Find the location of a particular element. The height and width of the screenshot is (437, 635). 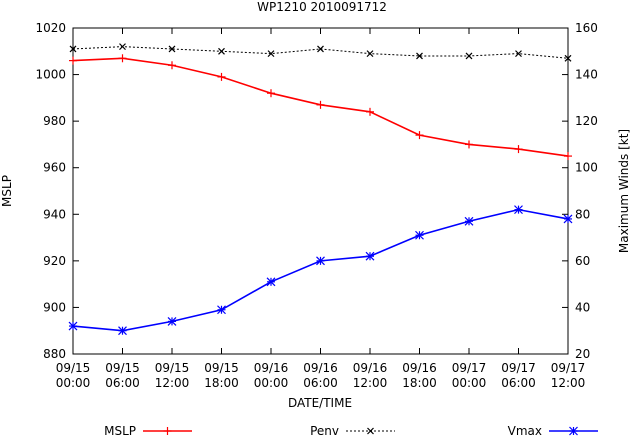

right-y-axis: 20 40 60 80 100 120 140 160 is located at coordinates (580, 191).